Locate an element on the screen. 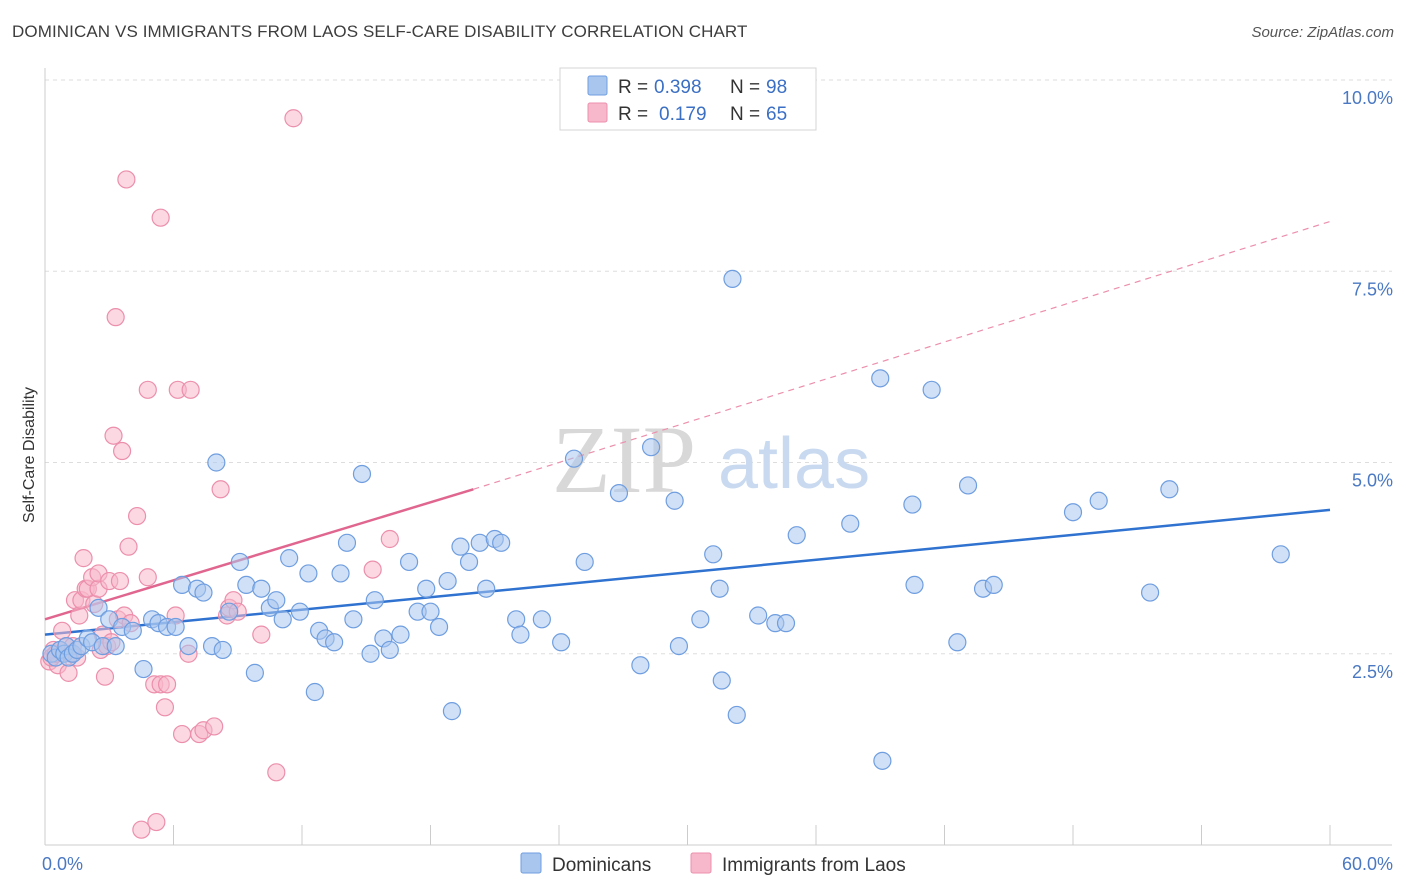 Image resolution: width=1406 pixels, height=892 pixels. y-axis-label: Self-Care Disability is located at coordinates (29, 455).